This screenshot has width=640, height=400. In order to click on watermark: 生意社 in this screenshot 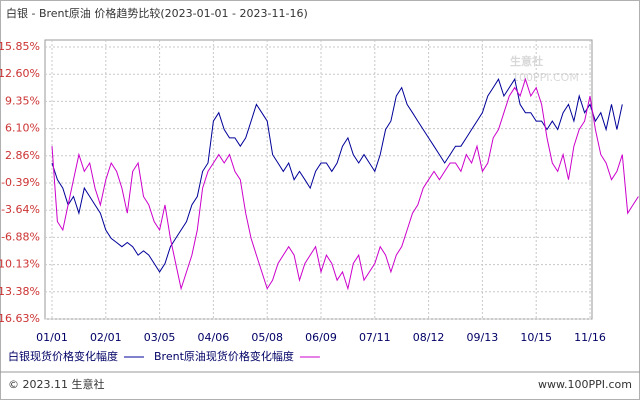, I will do `click(526, 61)`.